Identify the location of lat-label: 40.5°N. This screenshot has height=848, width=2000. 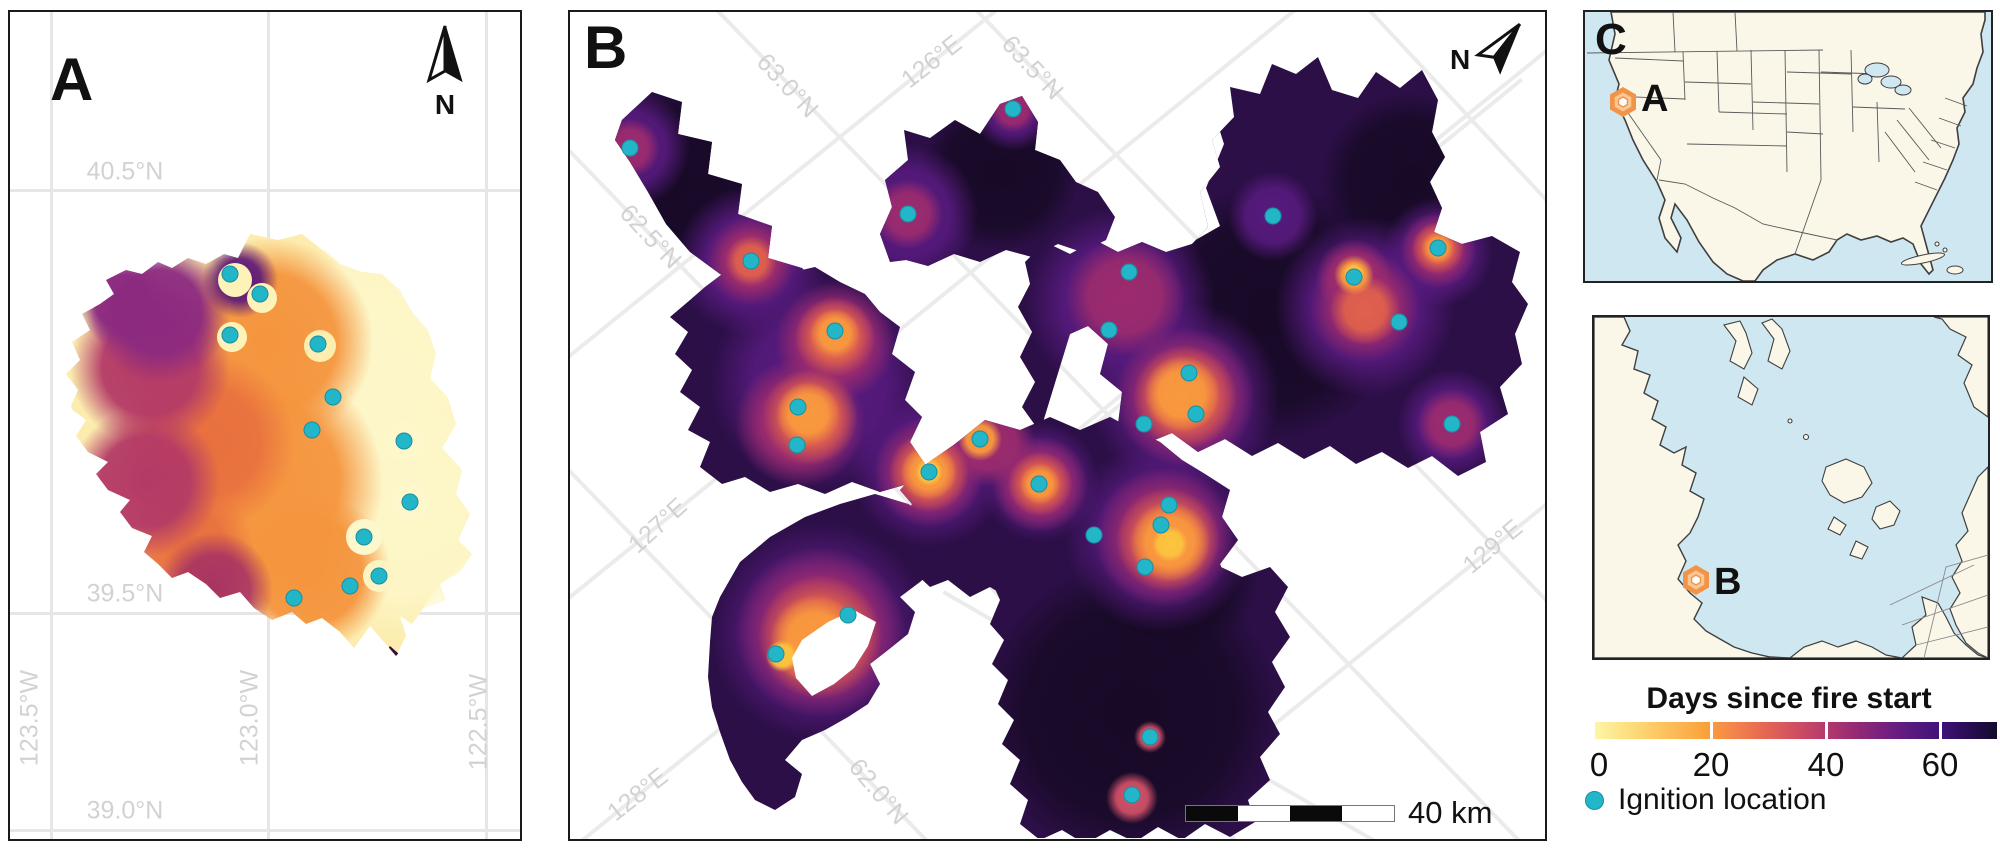
(125, 171).